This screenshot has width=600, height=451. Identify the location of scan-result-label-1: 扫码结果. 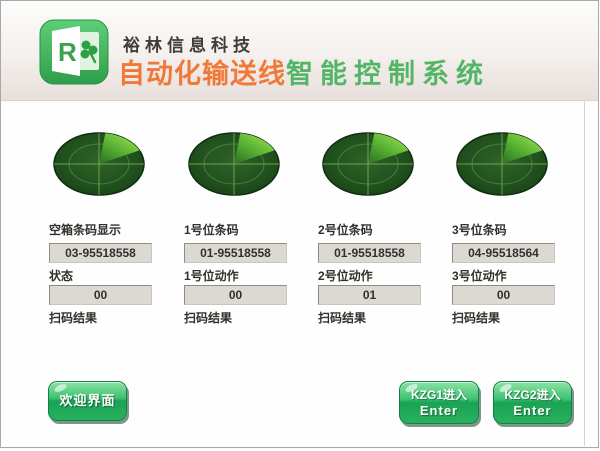
(208, 318).